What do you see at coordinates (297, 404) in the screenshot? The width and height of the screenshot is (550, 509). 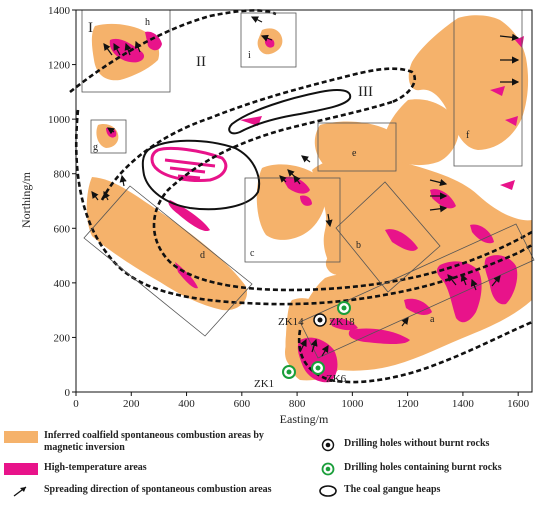 I see `x-tick-label: 800` at bounding box center [297, 404].